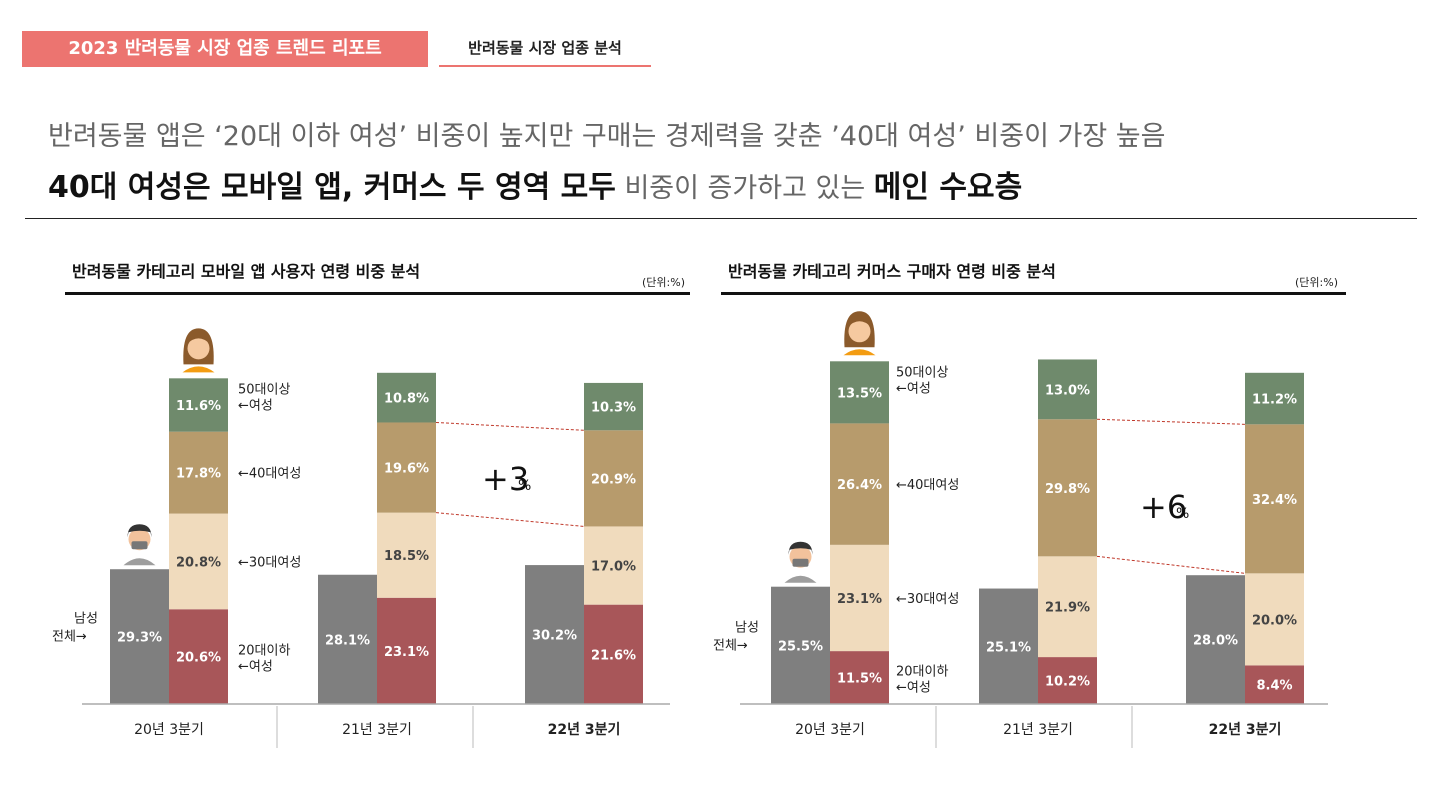  I want to click on chart2-category-label: 21년 3분기, so click(1038, 730).